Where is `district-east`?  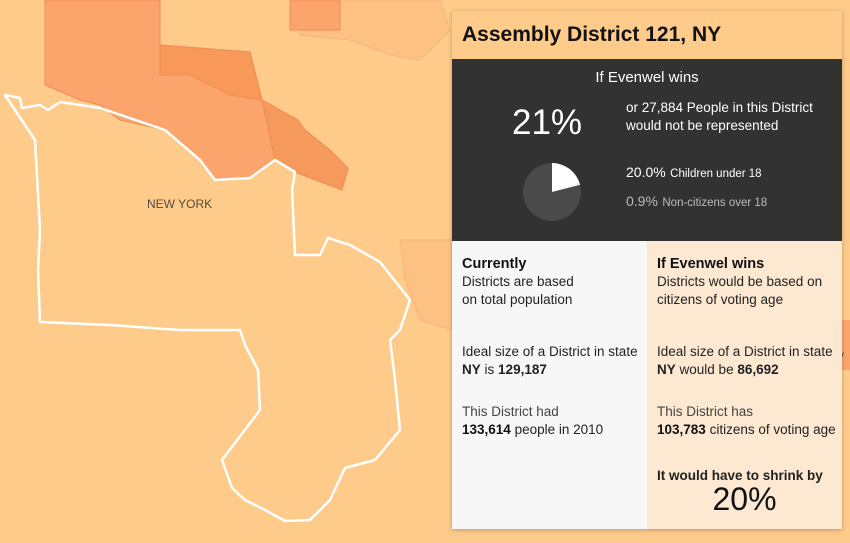 district-east is located at coordinates (426, 285).